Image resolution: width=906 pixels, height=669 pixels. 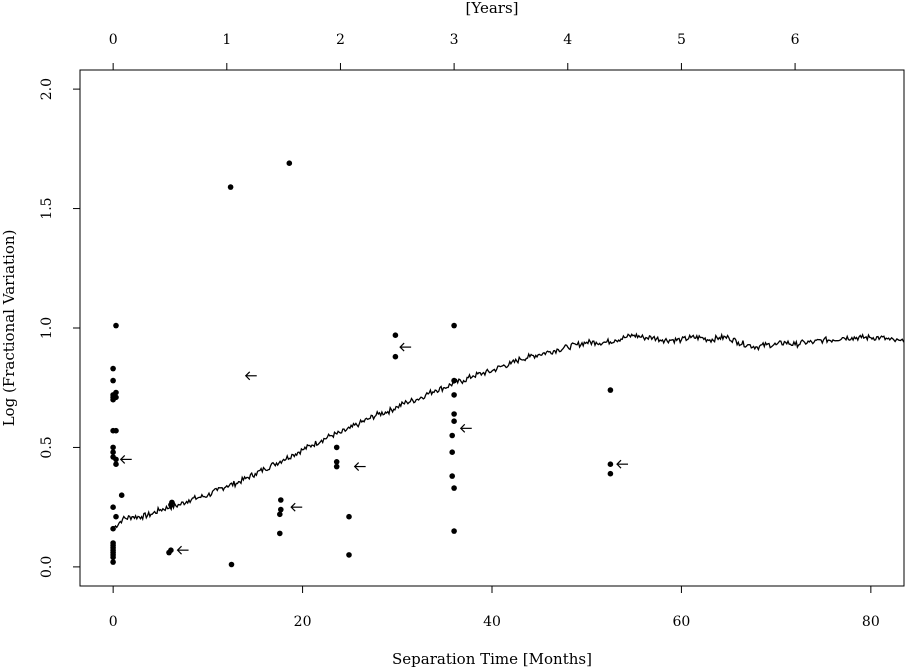 I want to click on x-tick-label: 80, so click(x=871, y=622).